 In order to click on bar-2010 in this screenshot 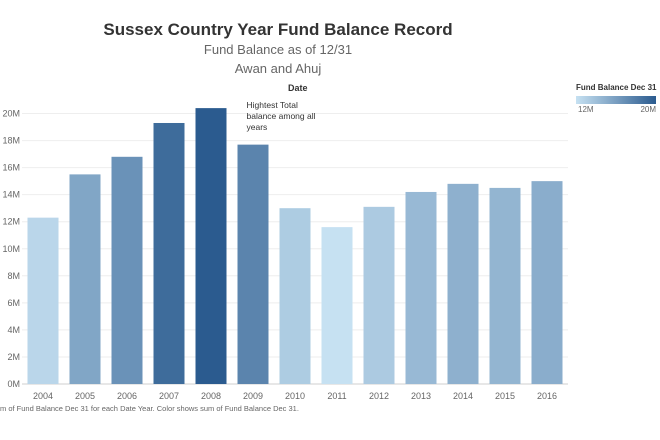, I will do `click(295, 296)`.